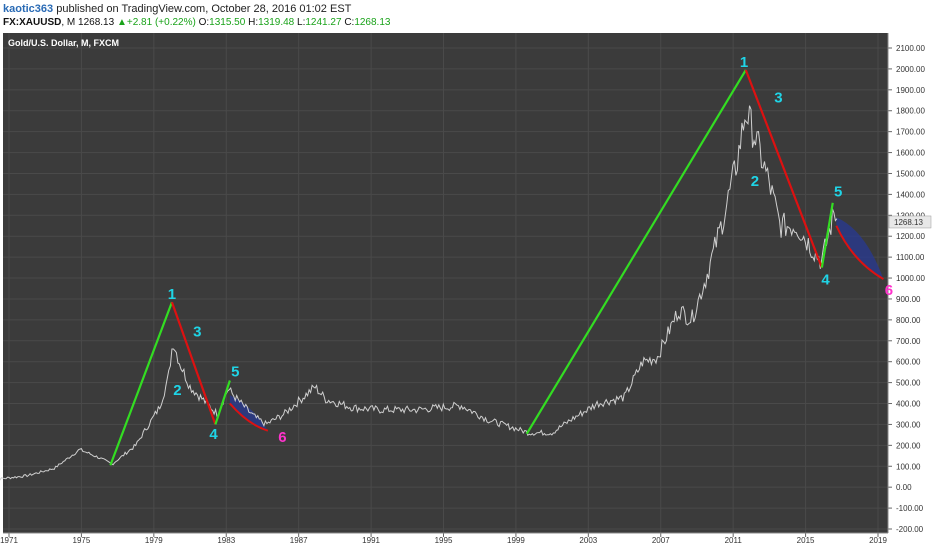 This screenshot has width=932, height=550. I want to click on last-price: 1268.13, so click(96, 22).